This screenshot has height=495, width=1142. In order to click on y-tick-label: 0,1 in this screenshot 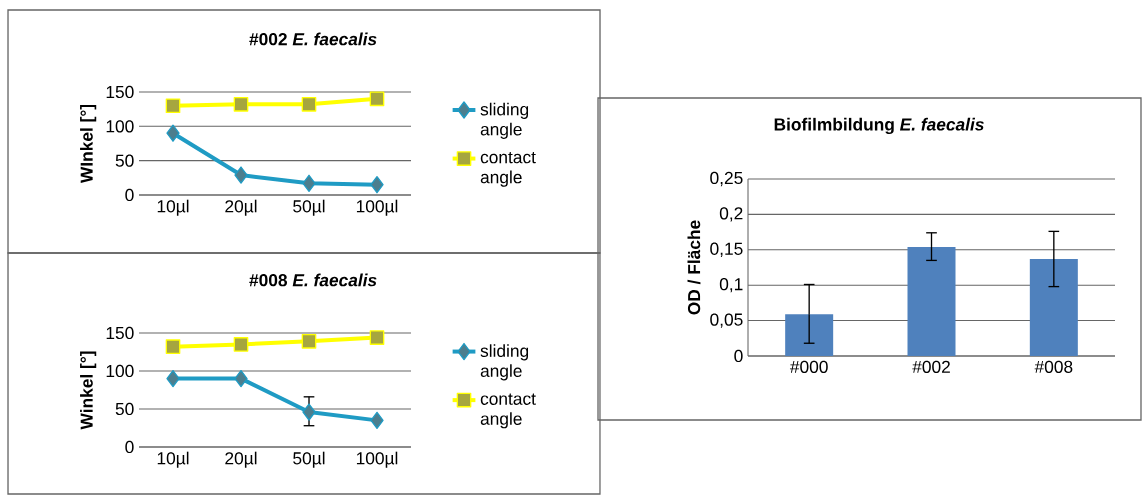, I will do `click(731, 285)`.